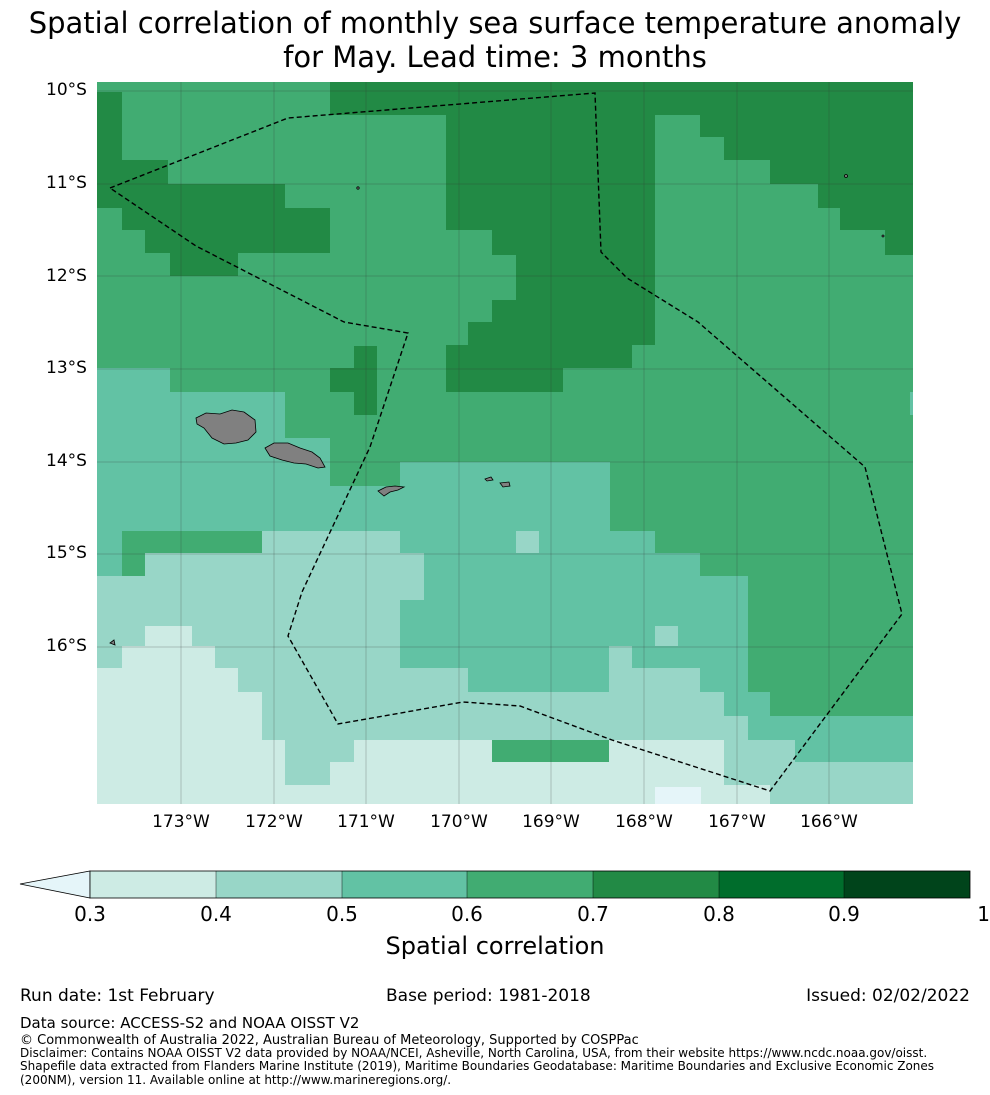 This screenshot has width=990, height=1095. I want to click on colorbar-segment-0.7-0.8, so click(656, 884).